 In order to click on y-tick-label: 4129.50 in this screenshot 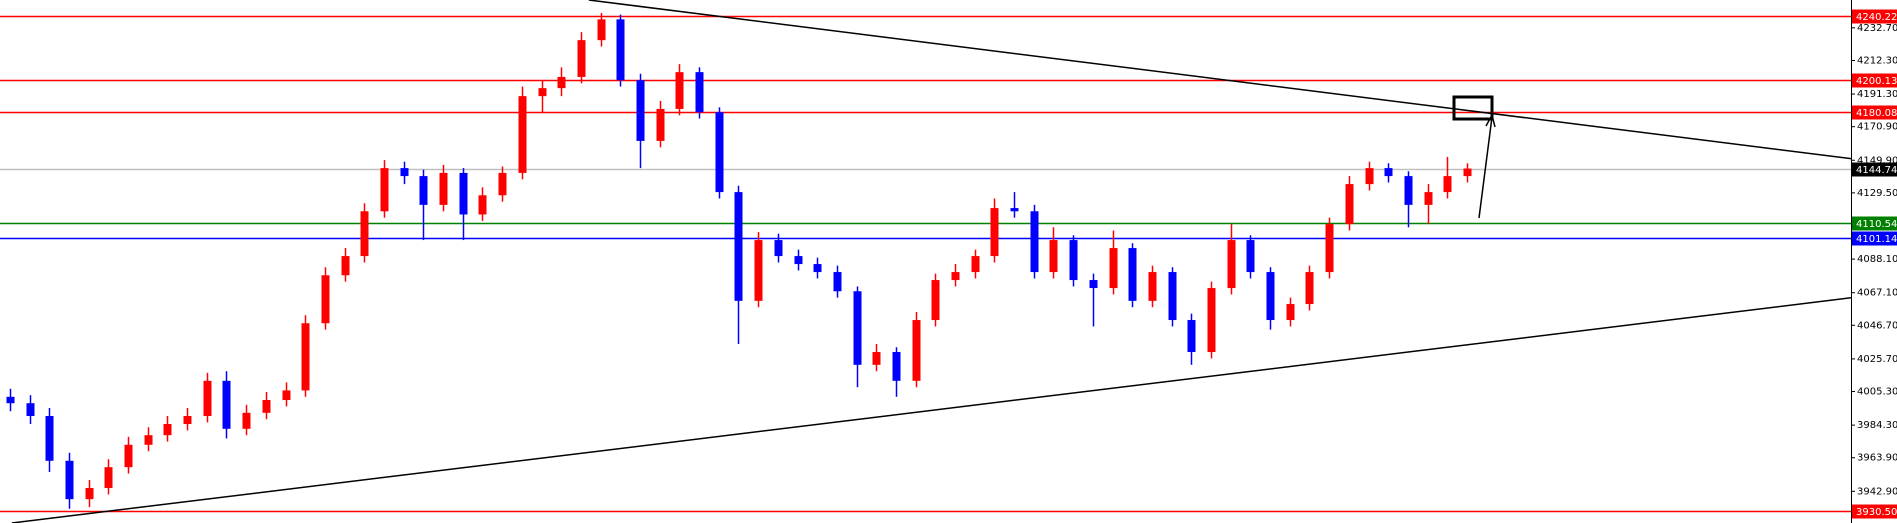, I will do `click(1877, 193)`.